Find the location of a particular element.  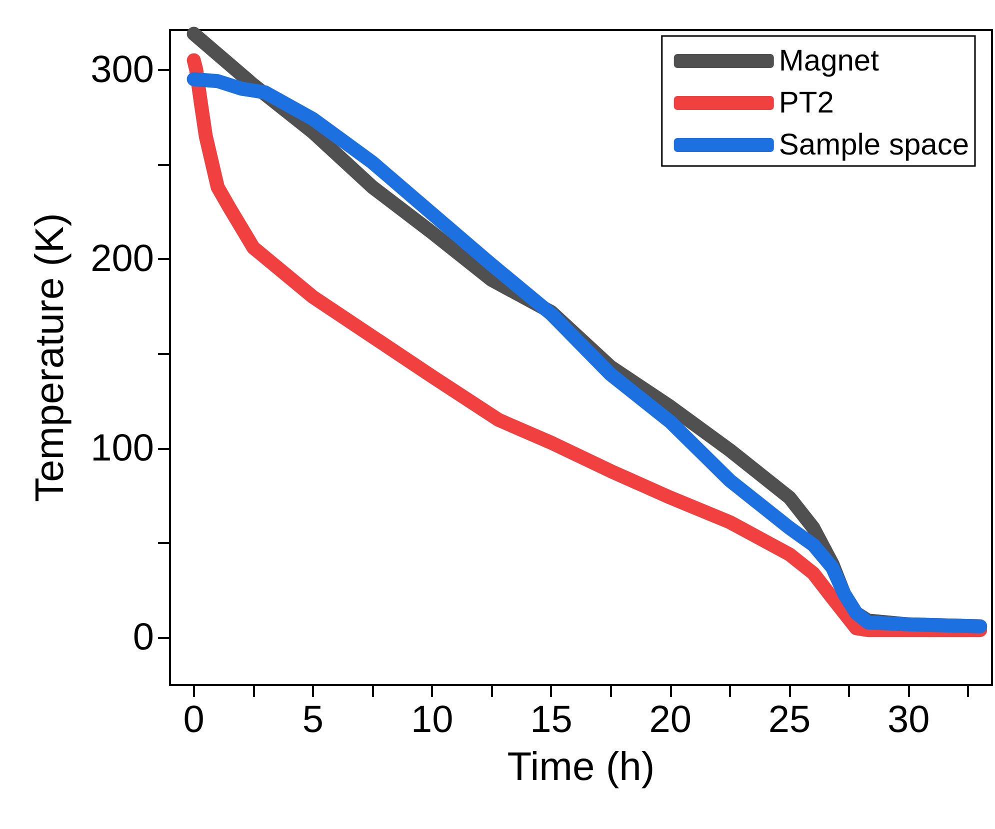

legend-label: PT2 is located at coordinates (806, 103).